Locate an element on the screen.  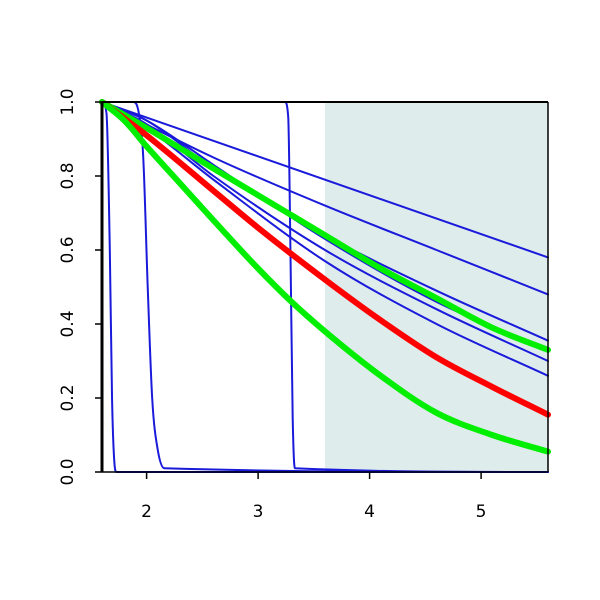
x-tick-label: 3 is located at coordinates (258, 512).